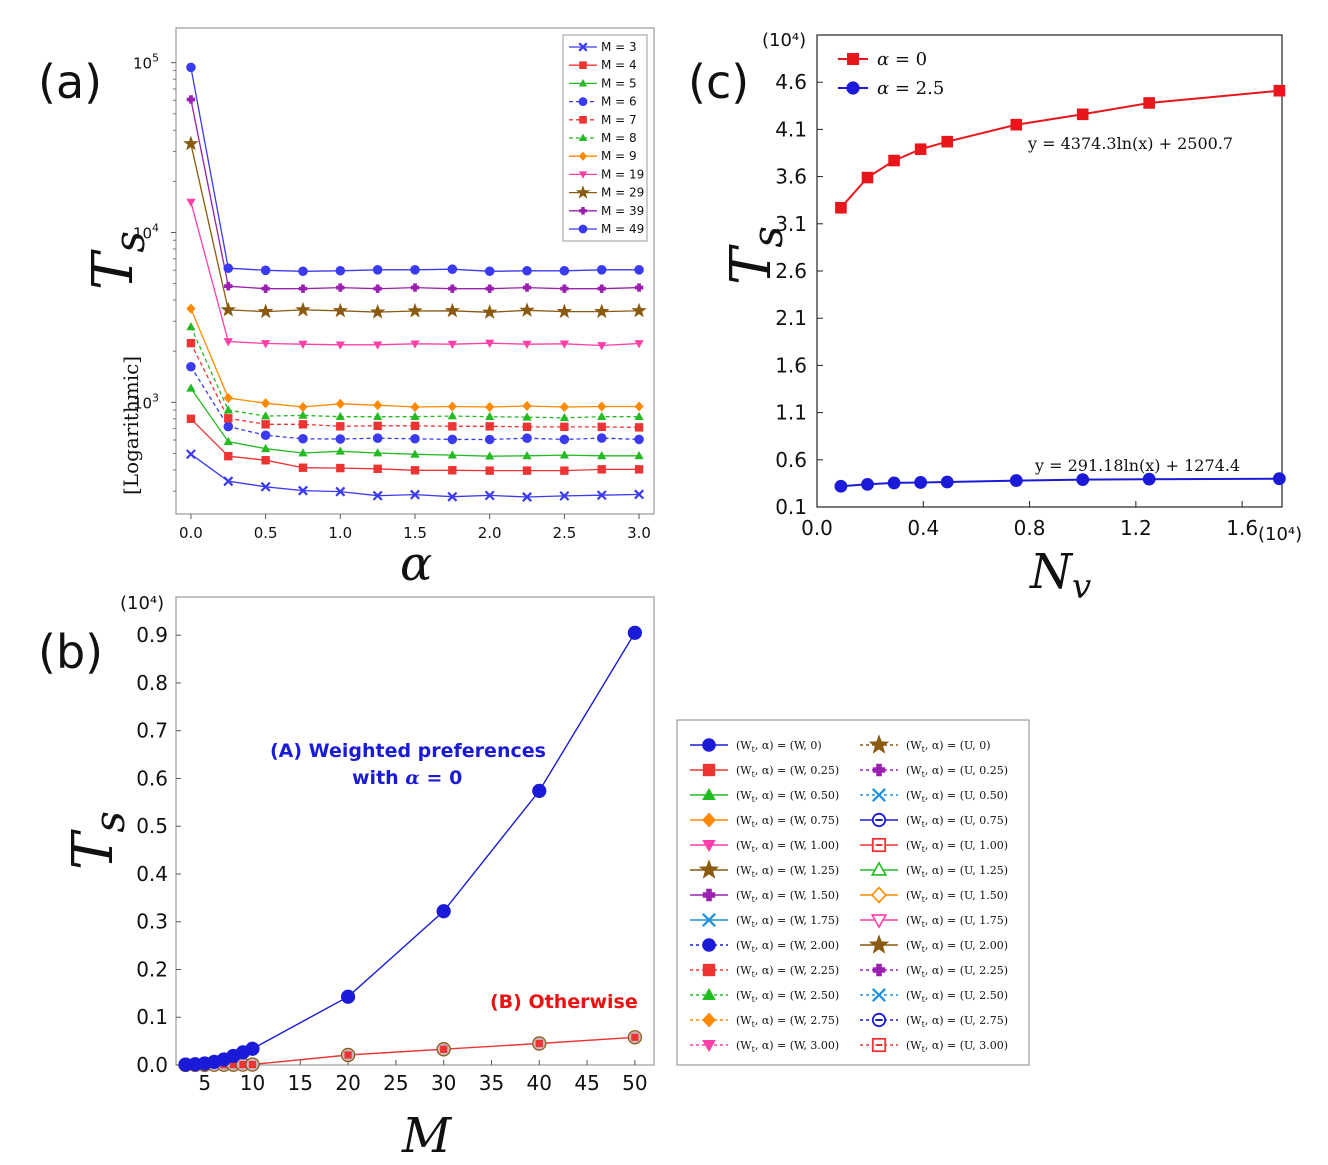  What do you see at coordinates (117, 260) in the screenshot?
I see `panel-a-ylabel: Ts` at bounding box center [117, 260].